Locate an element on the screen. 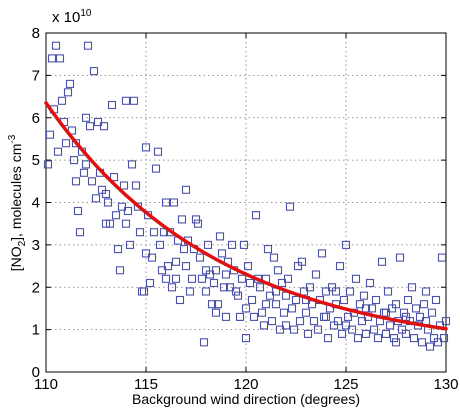 This screenshot has height=408, width=460. y-tick-label: 2 is located at coordinates (36, 287).